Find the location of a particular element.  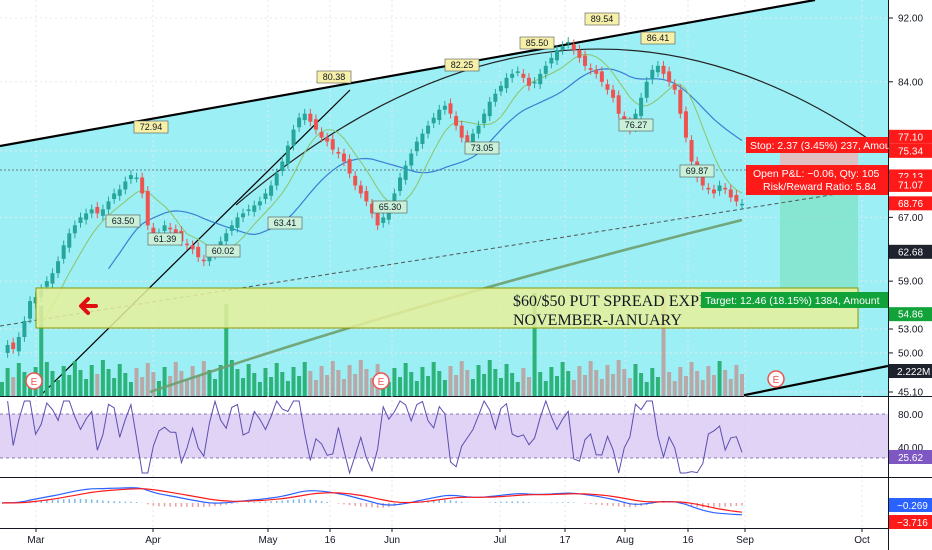

time-axis-label: Sep is located at coordinates (745, 540).